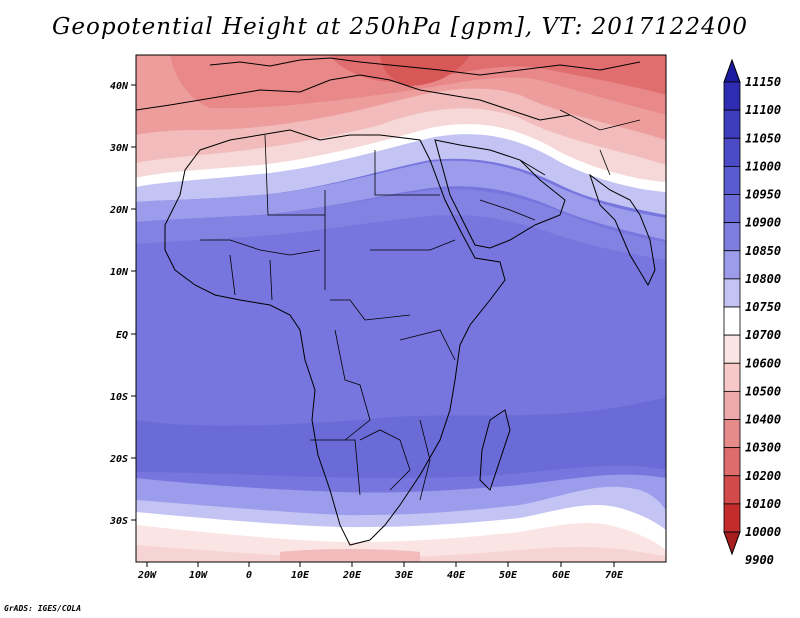  What do you see at coordinates (614, 575) in the screenshot?
I see `lon-label: 70E` at bounding box center [614, 575].